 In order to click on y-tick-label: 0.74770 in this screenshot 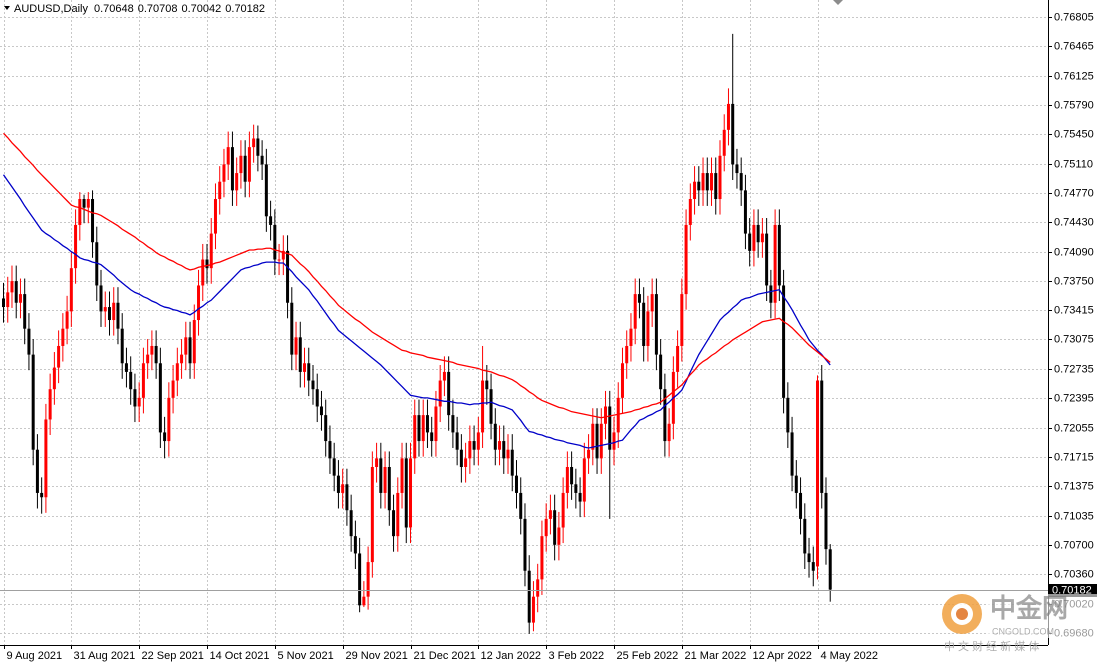, I will do `click(1074, 193)`.